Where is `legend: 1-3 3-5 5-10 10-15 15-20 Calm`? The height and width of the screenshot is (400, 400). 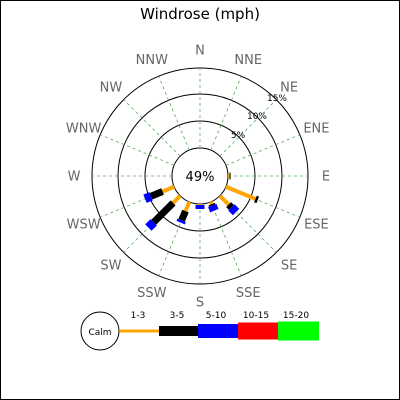 legend: 1-3 3-5 5-10 10-15 15-20 Calm is located at coordinates (199, 331).